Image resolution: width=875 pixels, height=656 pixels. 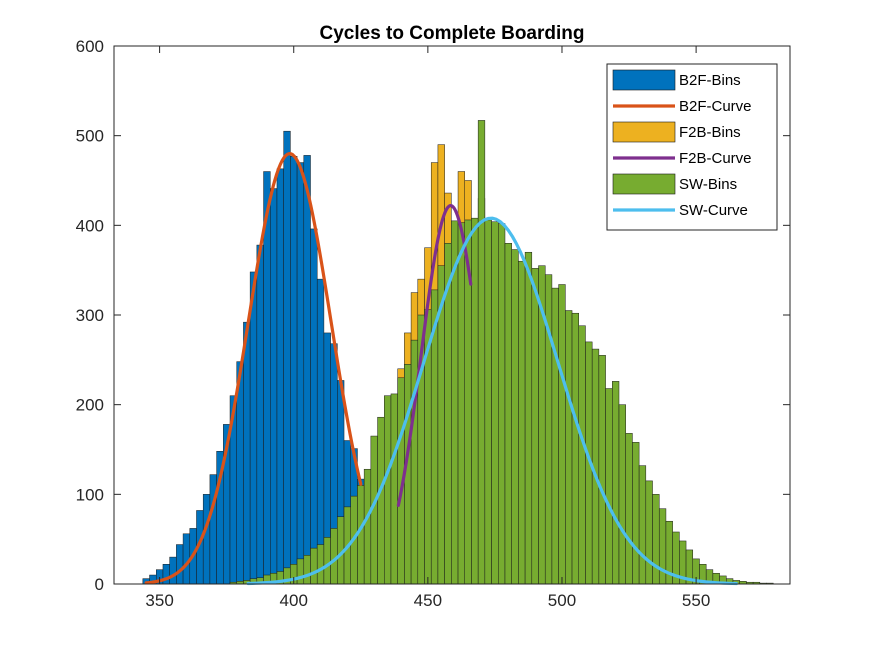 What do you see at coordinates (428, 600) in the screenshot?
I see `x-tick-label: 450` at bounding box center [428, 600].